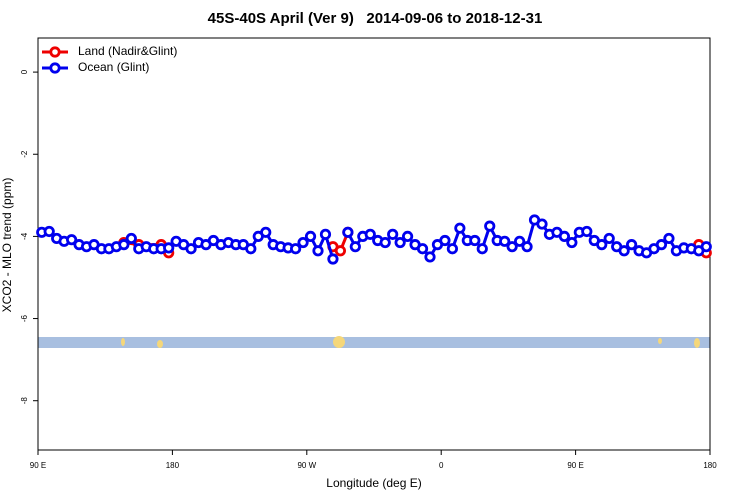 This screenshot has width=750, height=500. I want to click on surface-strip, so click(374, 342).